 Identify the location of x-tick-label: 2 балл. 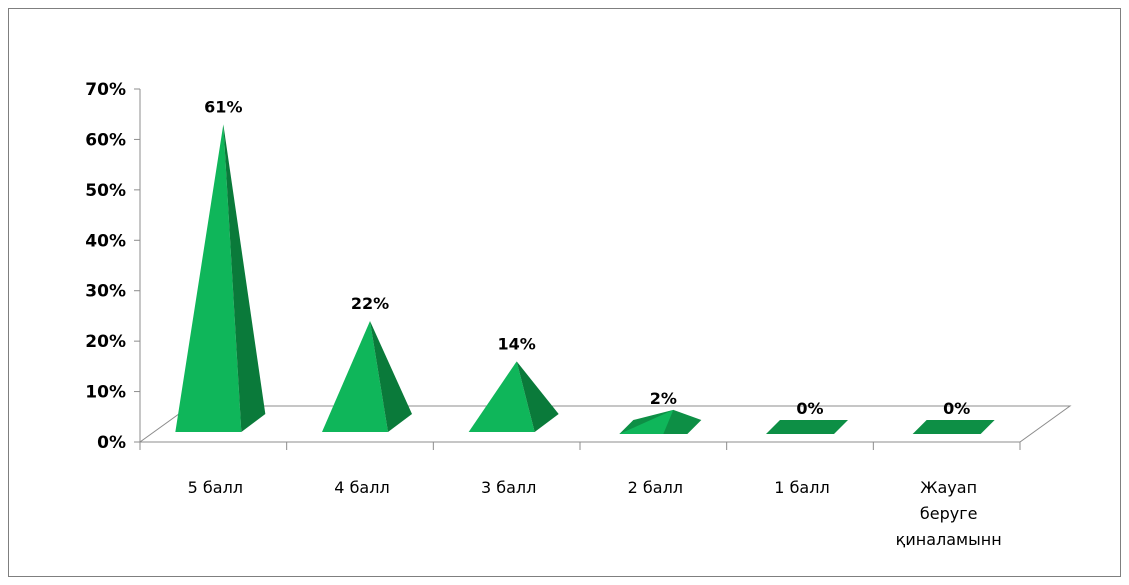
(655, 487).